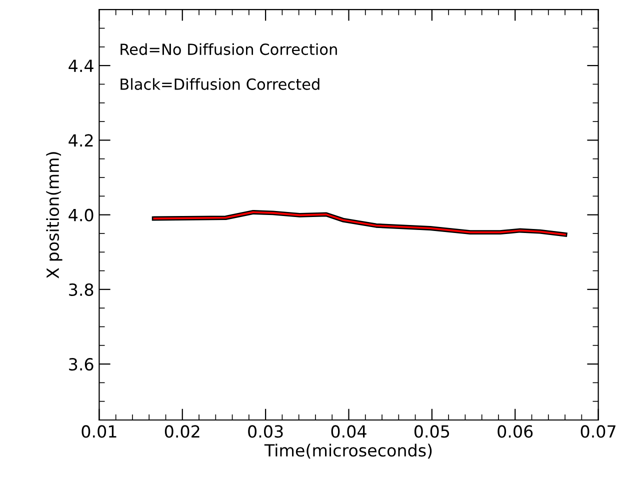  What do you see at coordinates (228, 49) in the screenshot?
I see `annotation: Red=No Diffusion Correction` at bounding box center [228, 49].